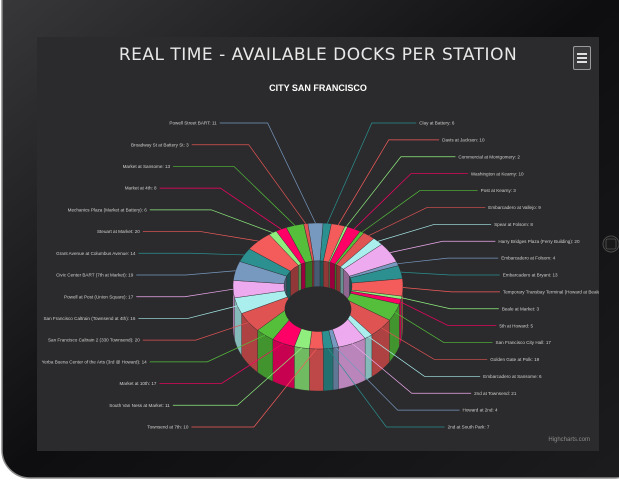  What do you see at coordinates (489, 156) in the screenshot?
I see `data-label: Commercial at Montgomery: 2` at bounding box center [489, 156].